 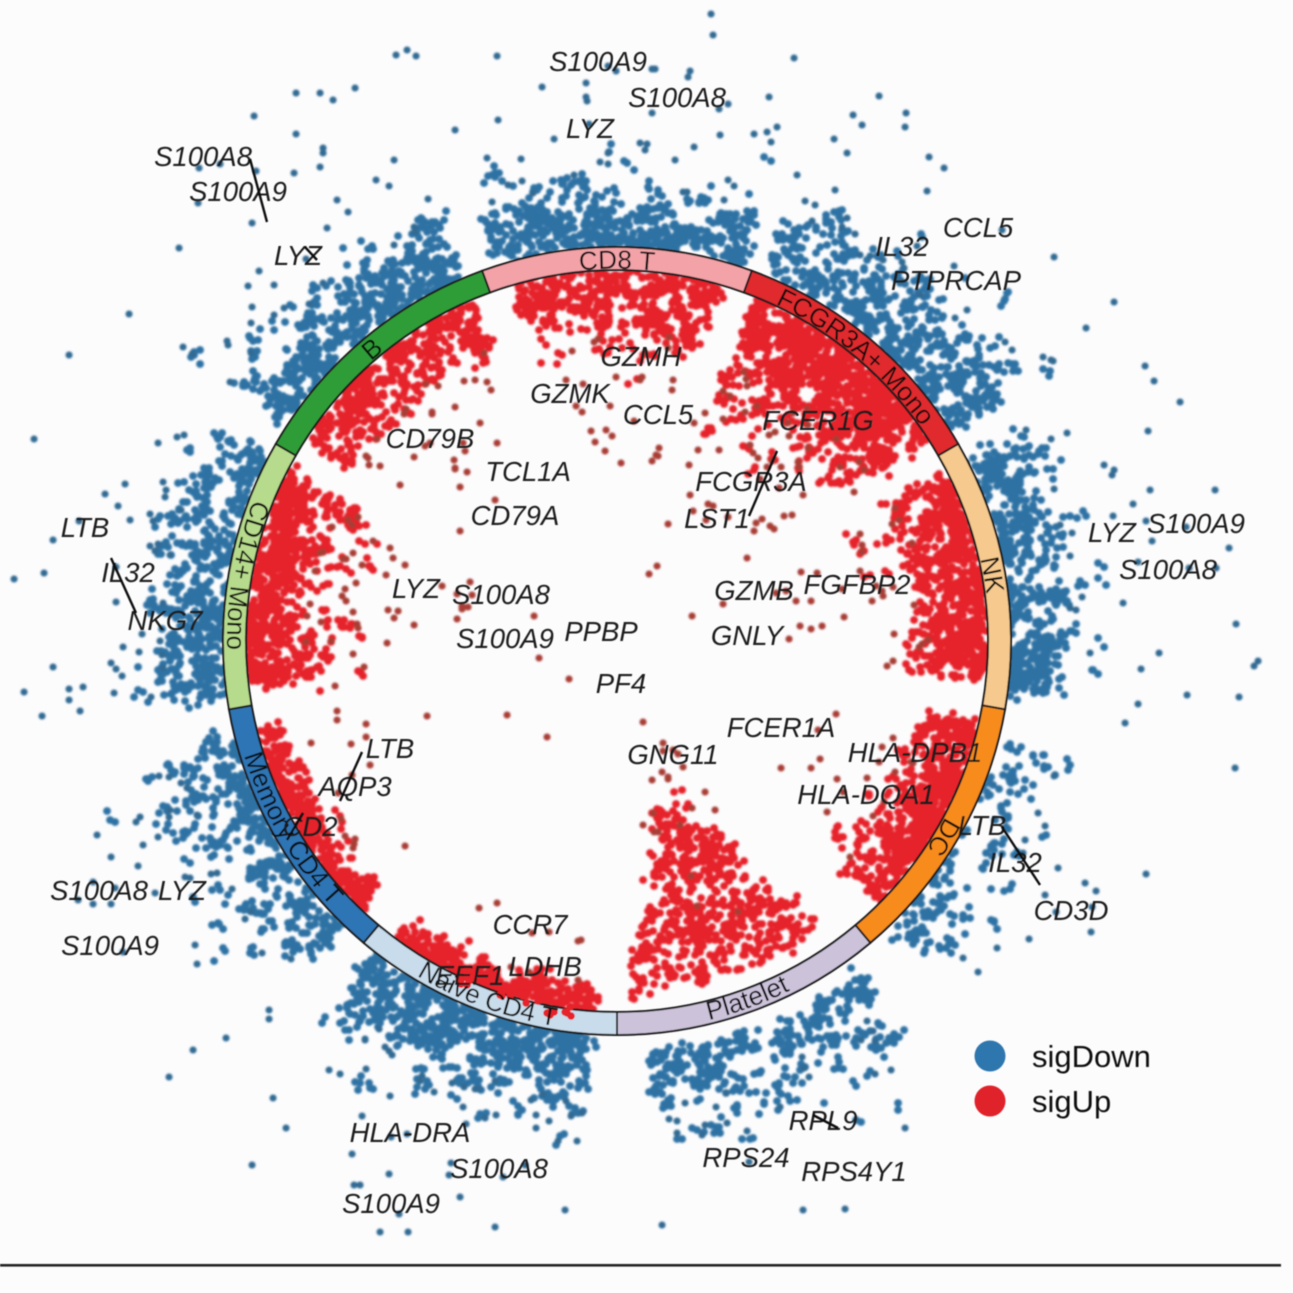 What do you see at coordinates (818, 420) in the screenshot?
I see `svg-text: FCER1G` at bounding box center [818, 420].